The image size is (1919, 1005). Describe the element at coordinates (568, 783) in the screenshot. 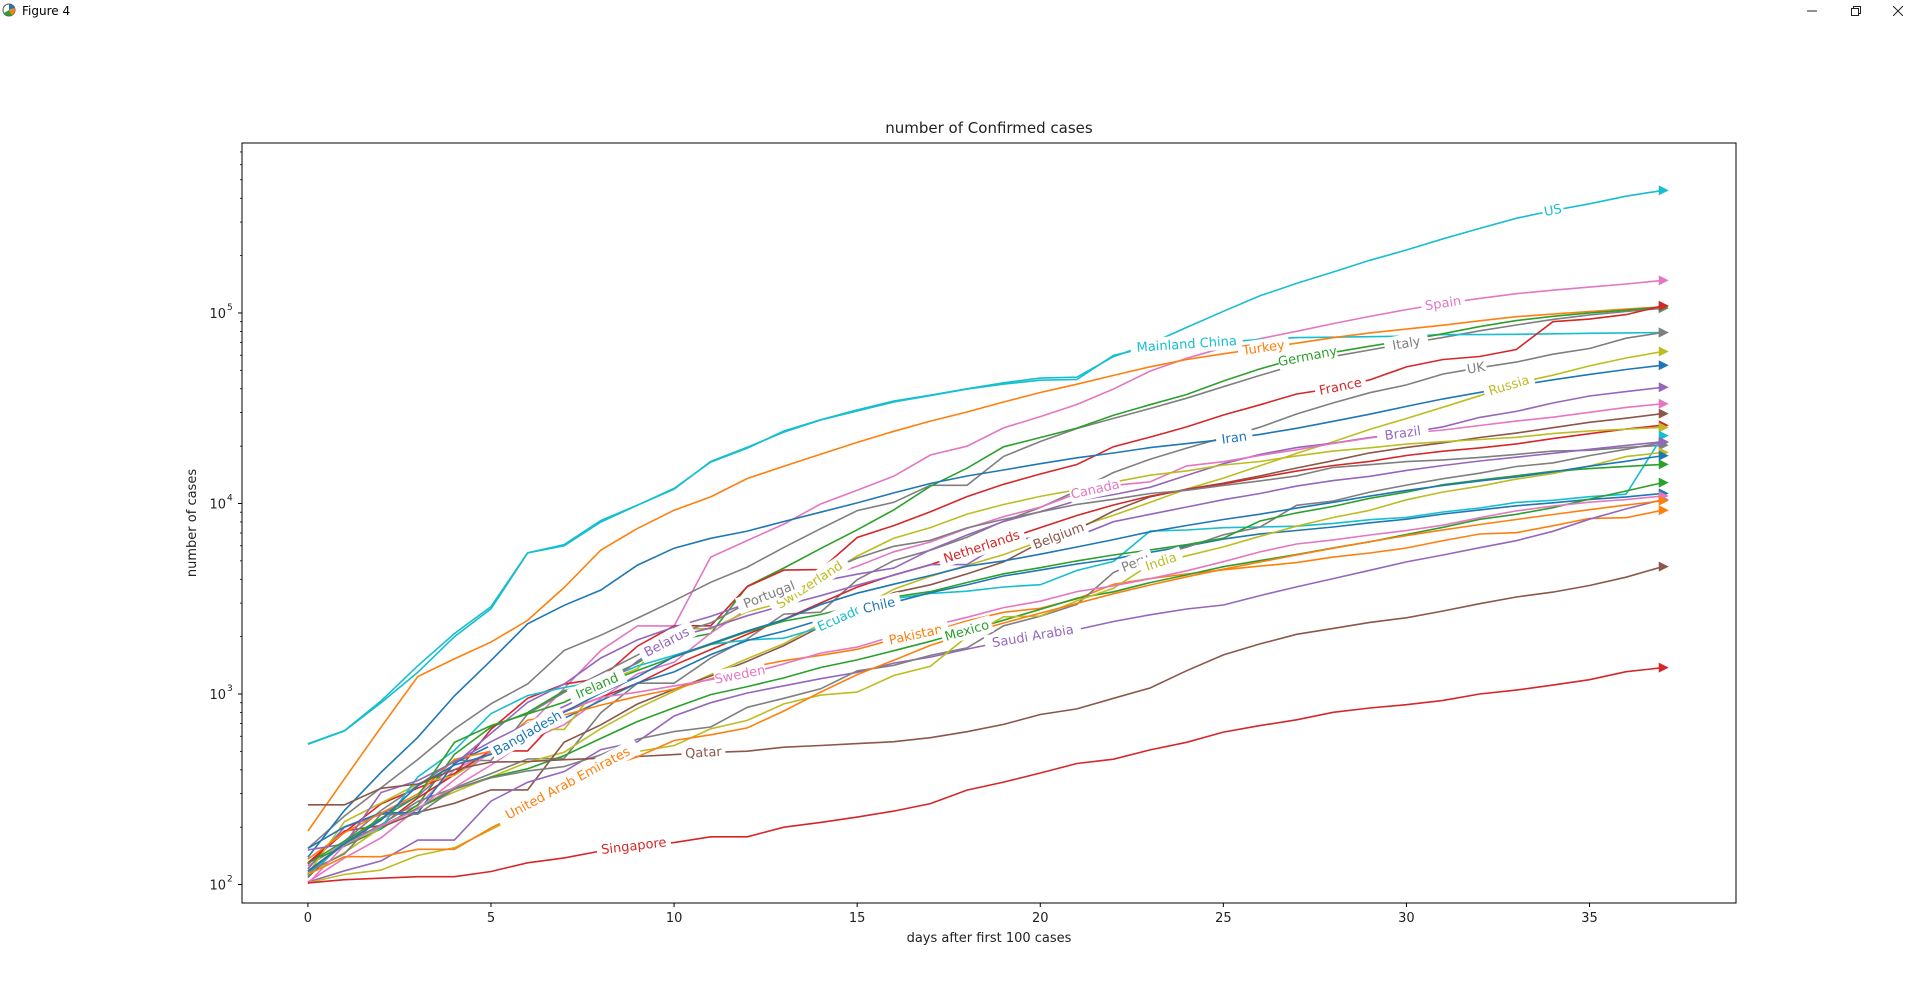

I see `series-label-background-united-arab-emirates` at that location.